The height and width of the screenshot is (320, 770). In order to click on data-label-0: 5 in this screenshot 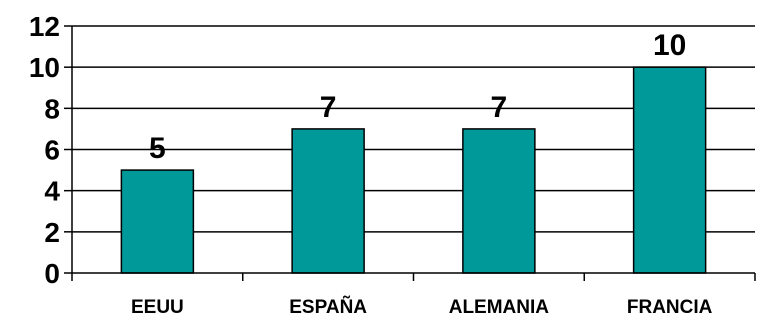, I will do `click(157, 148)`.